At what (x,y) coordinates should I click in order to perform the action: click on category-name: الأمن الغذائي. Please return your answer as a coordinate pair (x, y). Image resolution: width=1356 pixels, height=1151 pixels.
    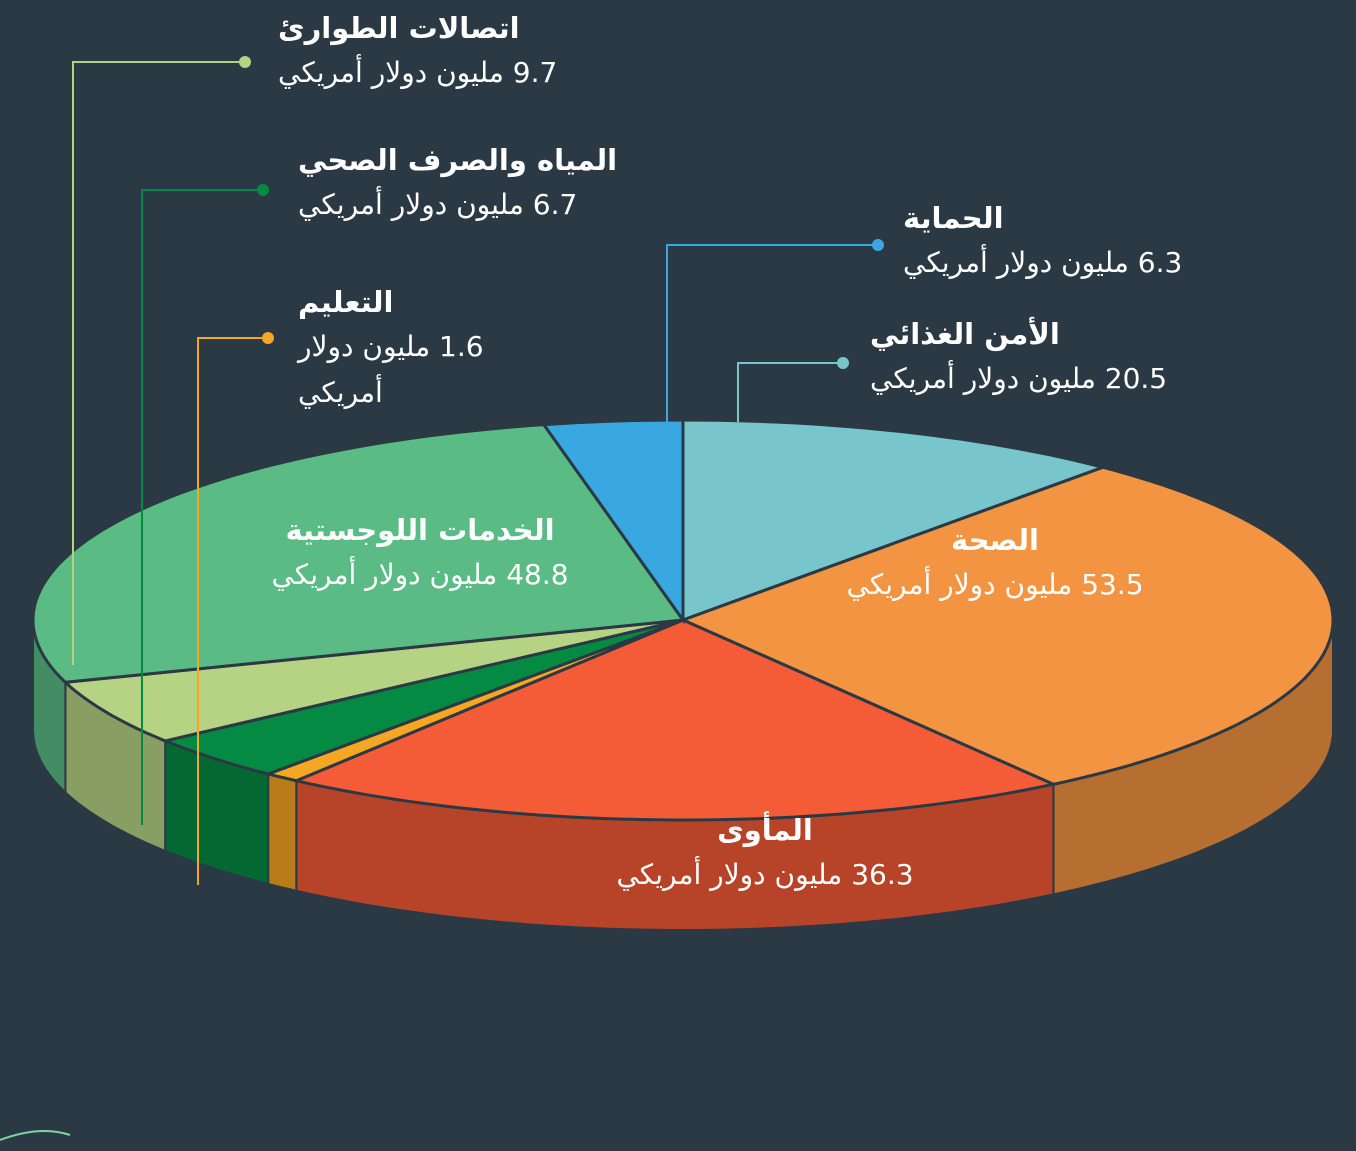
    Looking at the image, I should click on (965, 334).